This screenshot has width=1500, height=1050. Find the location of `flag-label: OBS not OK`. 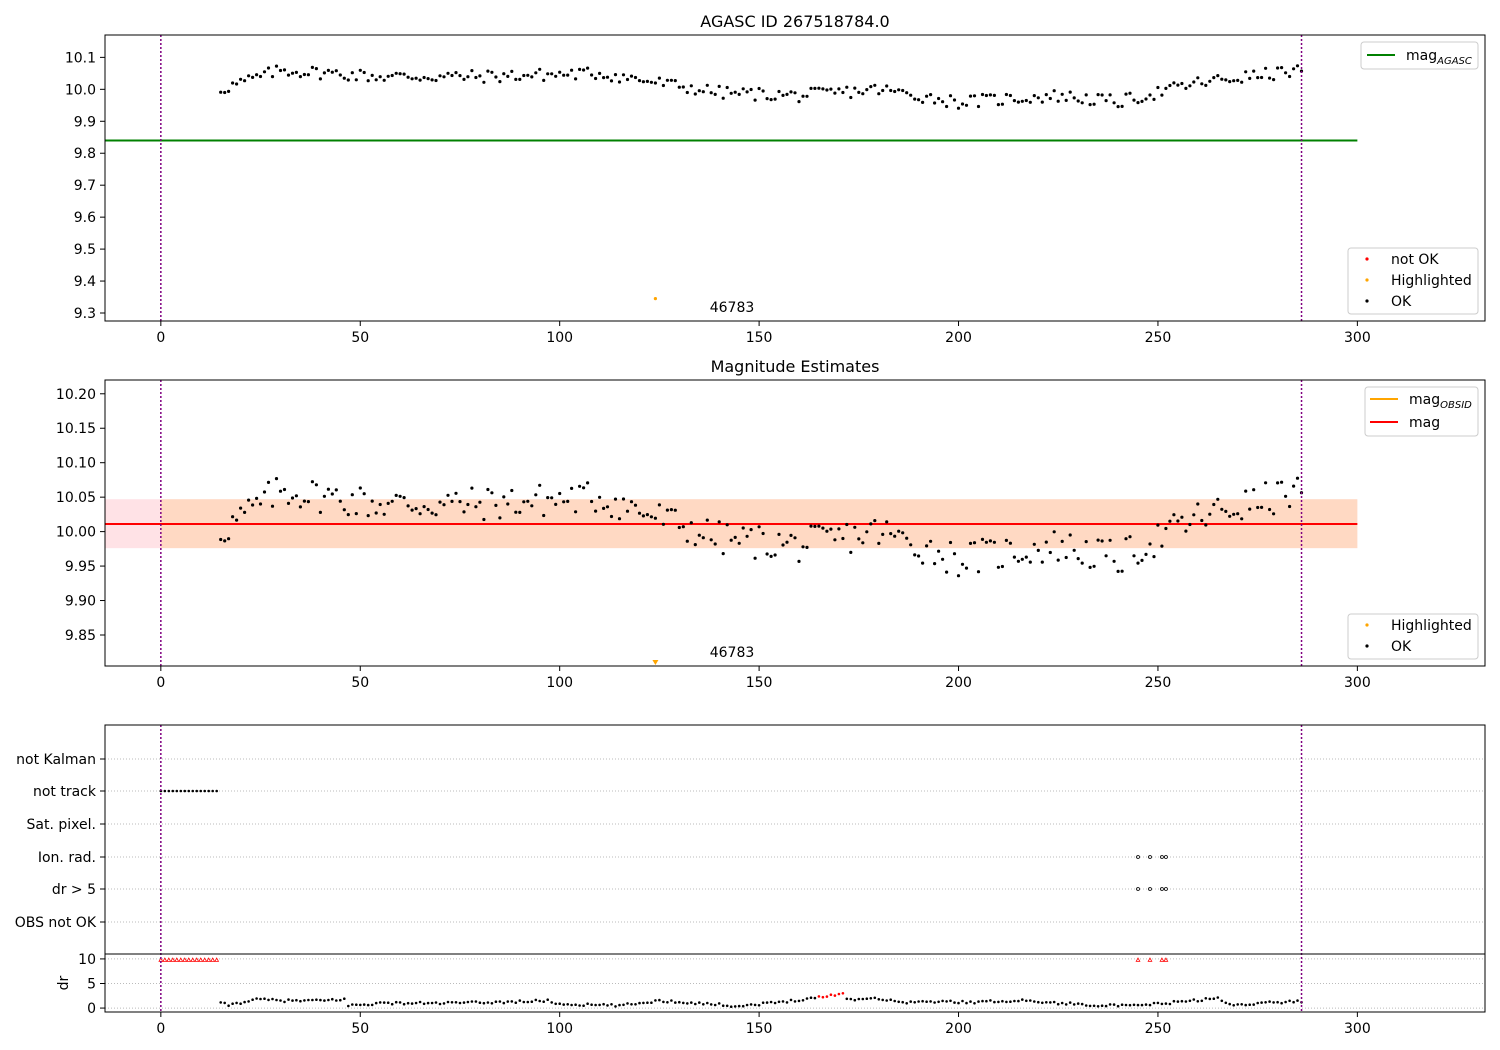

flag-label: OBS not OK is located at coordinates (56, 923).